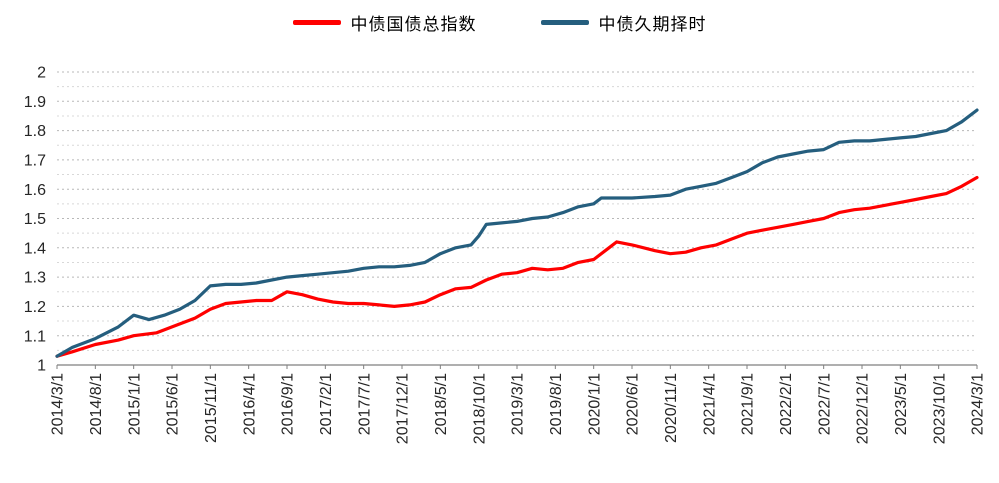 The image size is (999, 483). I want to click on x-axis-tick-label: 2016/9/1, so click(288, 404).